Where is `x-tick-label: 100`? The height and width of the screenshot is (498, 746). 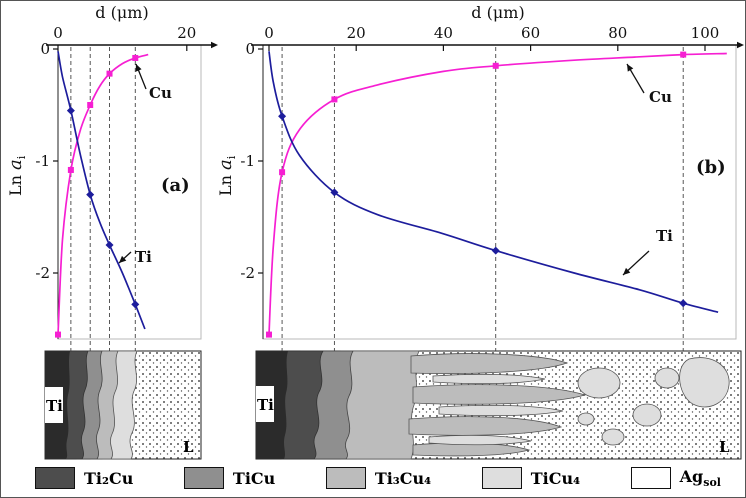 x-tick-label: 100 is located at coordinates (705, 33).